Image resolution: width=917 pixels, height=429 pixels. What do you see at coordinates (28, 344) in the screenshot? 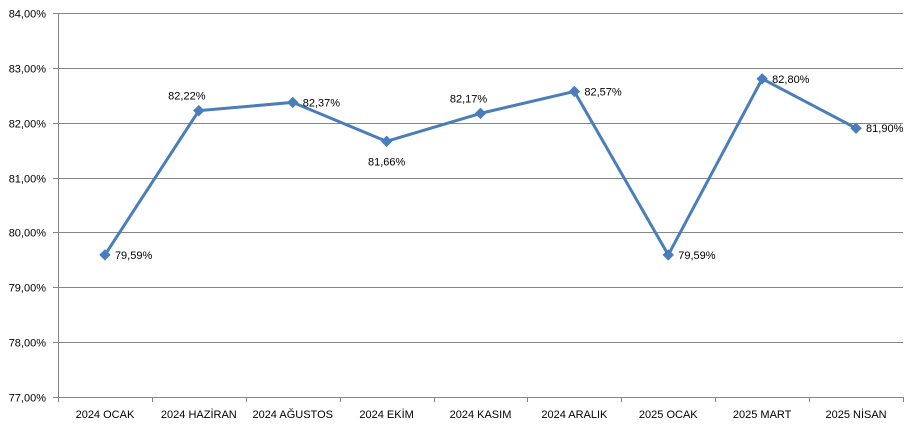
I see `y-tick-label: 78,00%` at bounding box center [28, 344].